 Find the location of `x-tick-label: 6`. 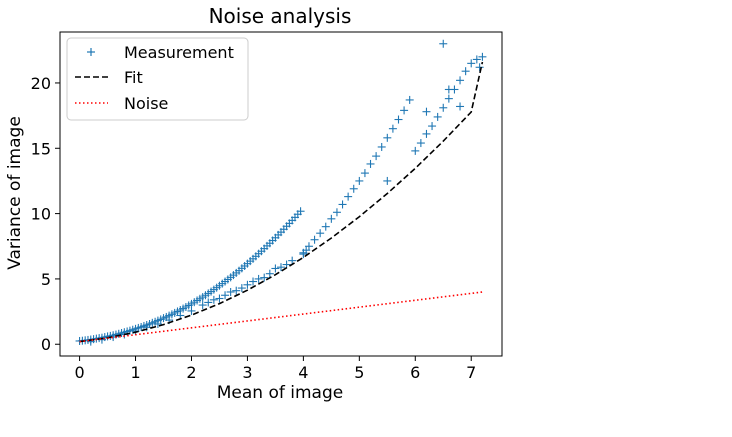

x-tick-label: 6 is located at coordinates (415, 372).